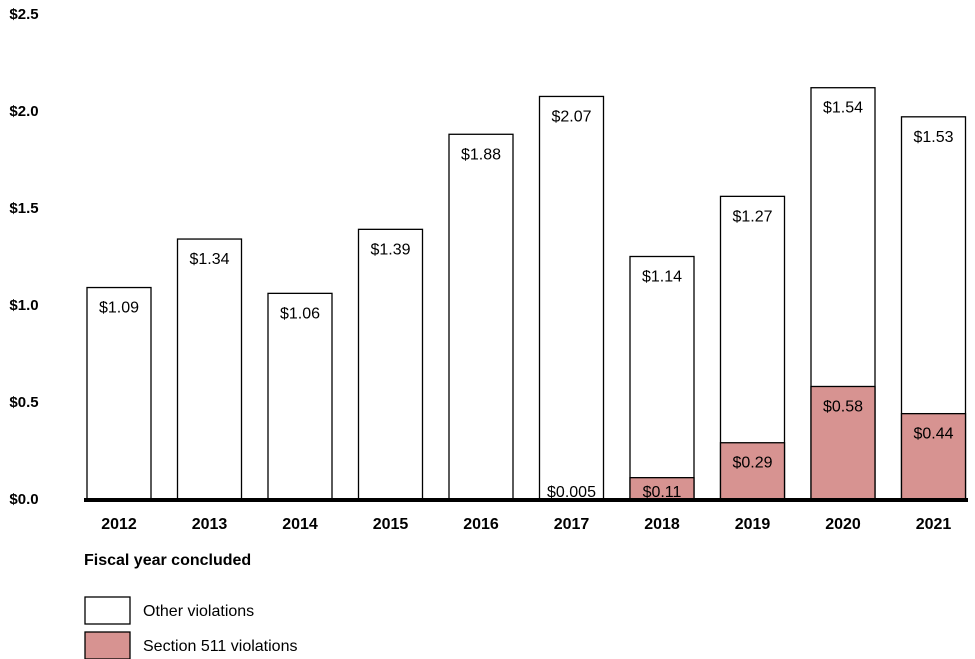 This screenshot has height=659, width=975. What do you see at coordinates (752, 216) in the screenshot?
I see `data-label-other-violations: $1.27` at bounding box center [752, 216].